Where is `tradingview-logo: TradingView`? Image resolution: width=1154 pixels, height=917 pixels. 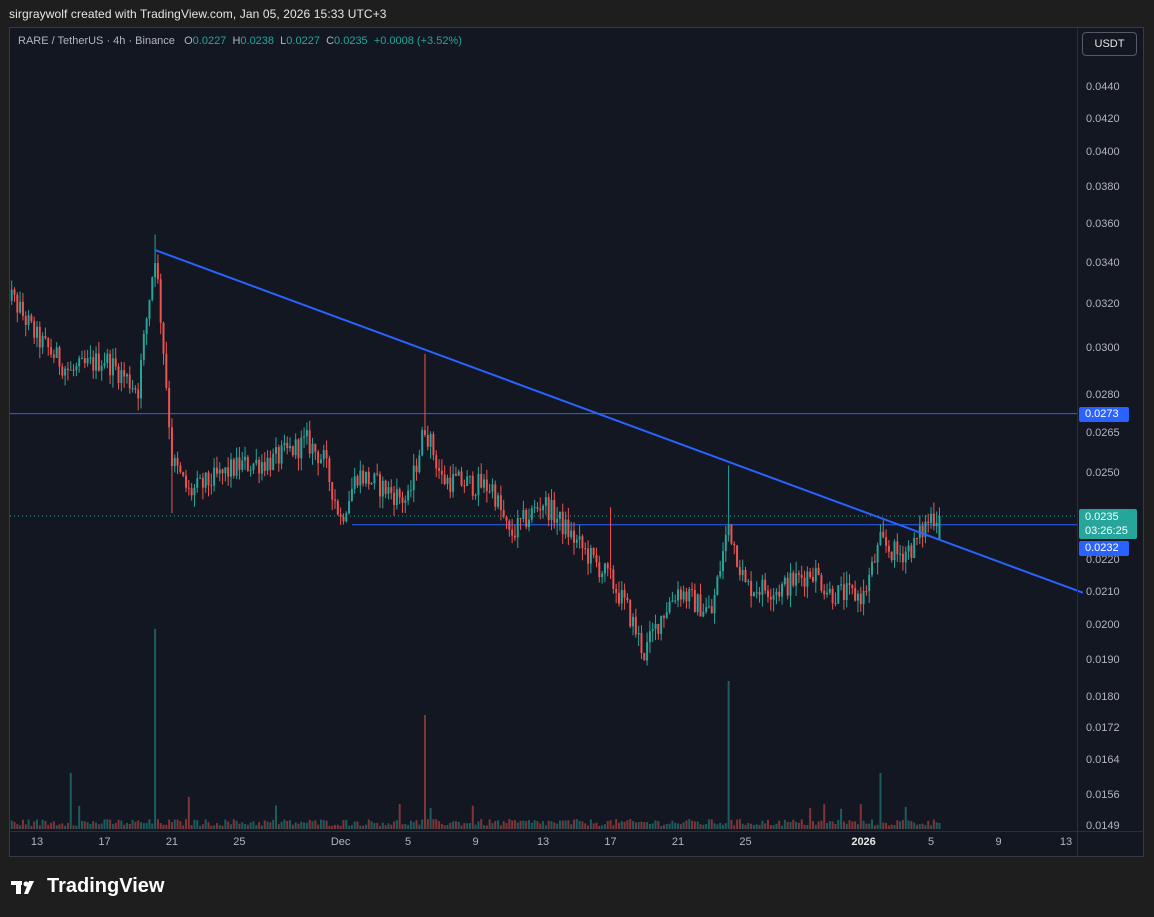
tradingview-logo: TradingView is located at coordinates (87, 886).